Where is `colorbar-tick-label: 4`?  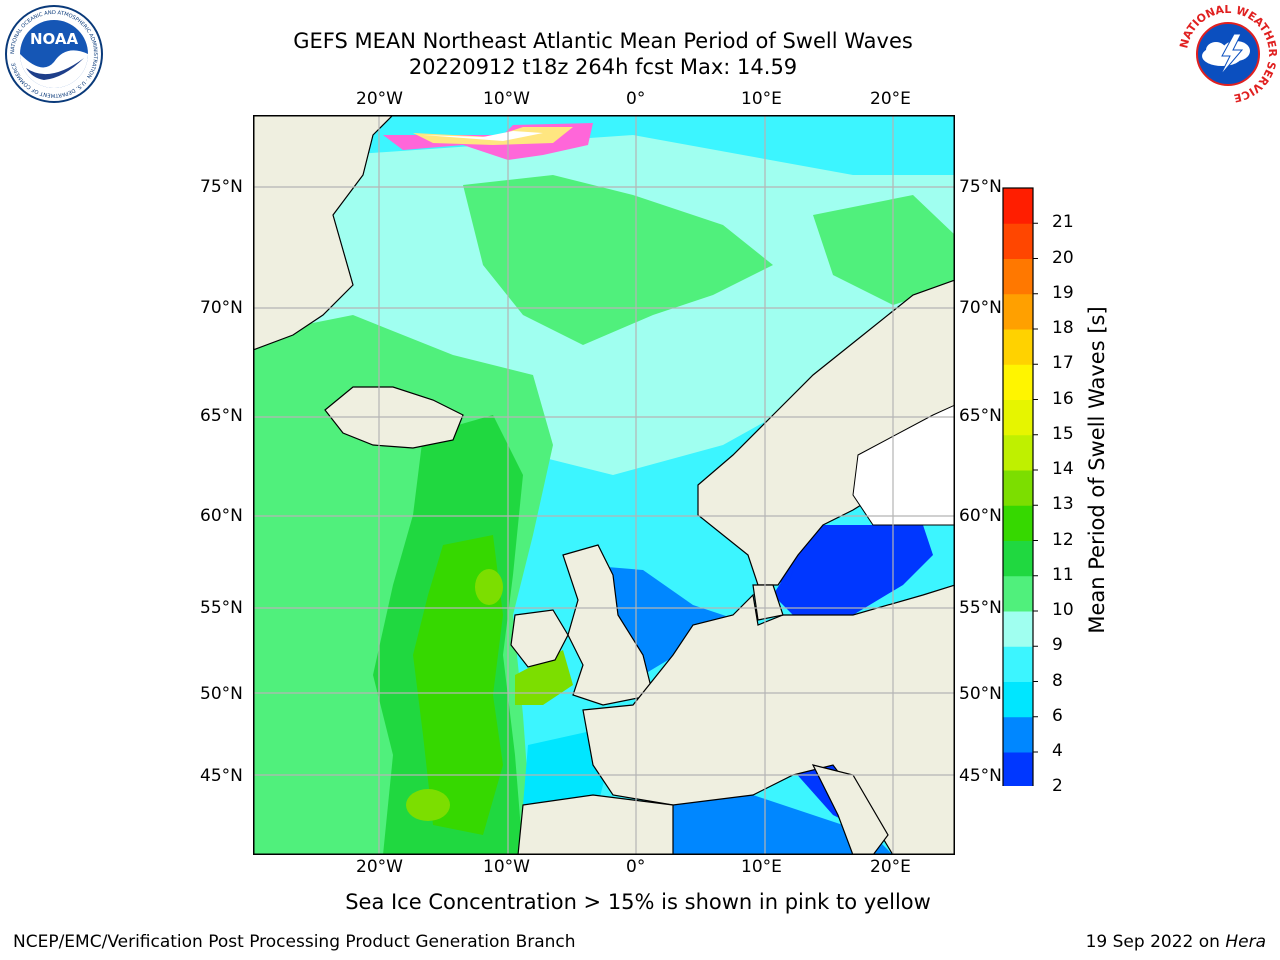 colorbar-tick-label: 4 is located at coordinates (1057, 751).